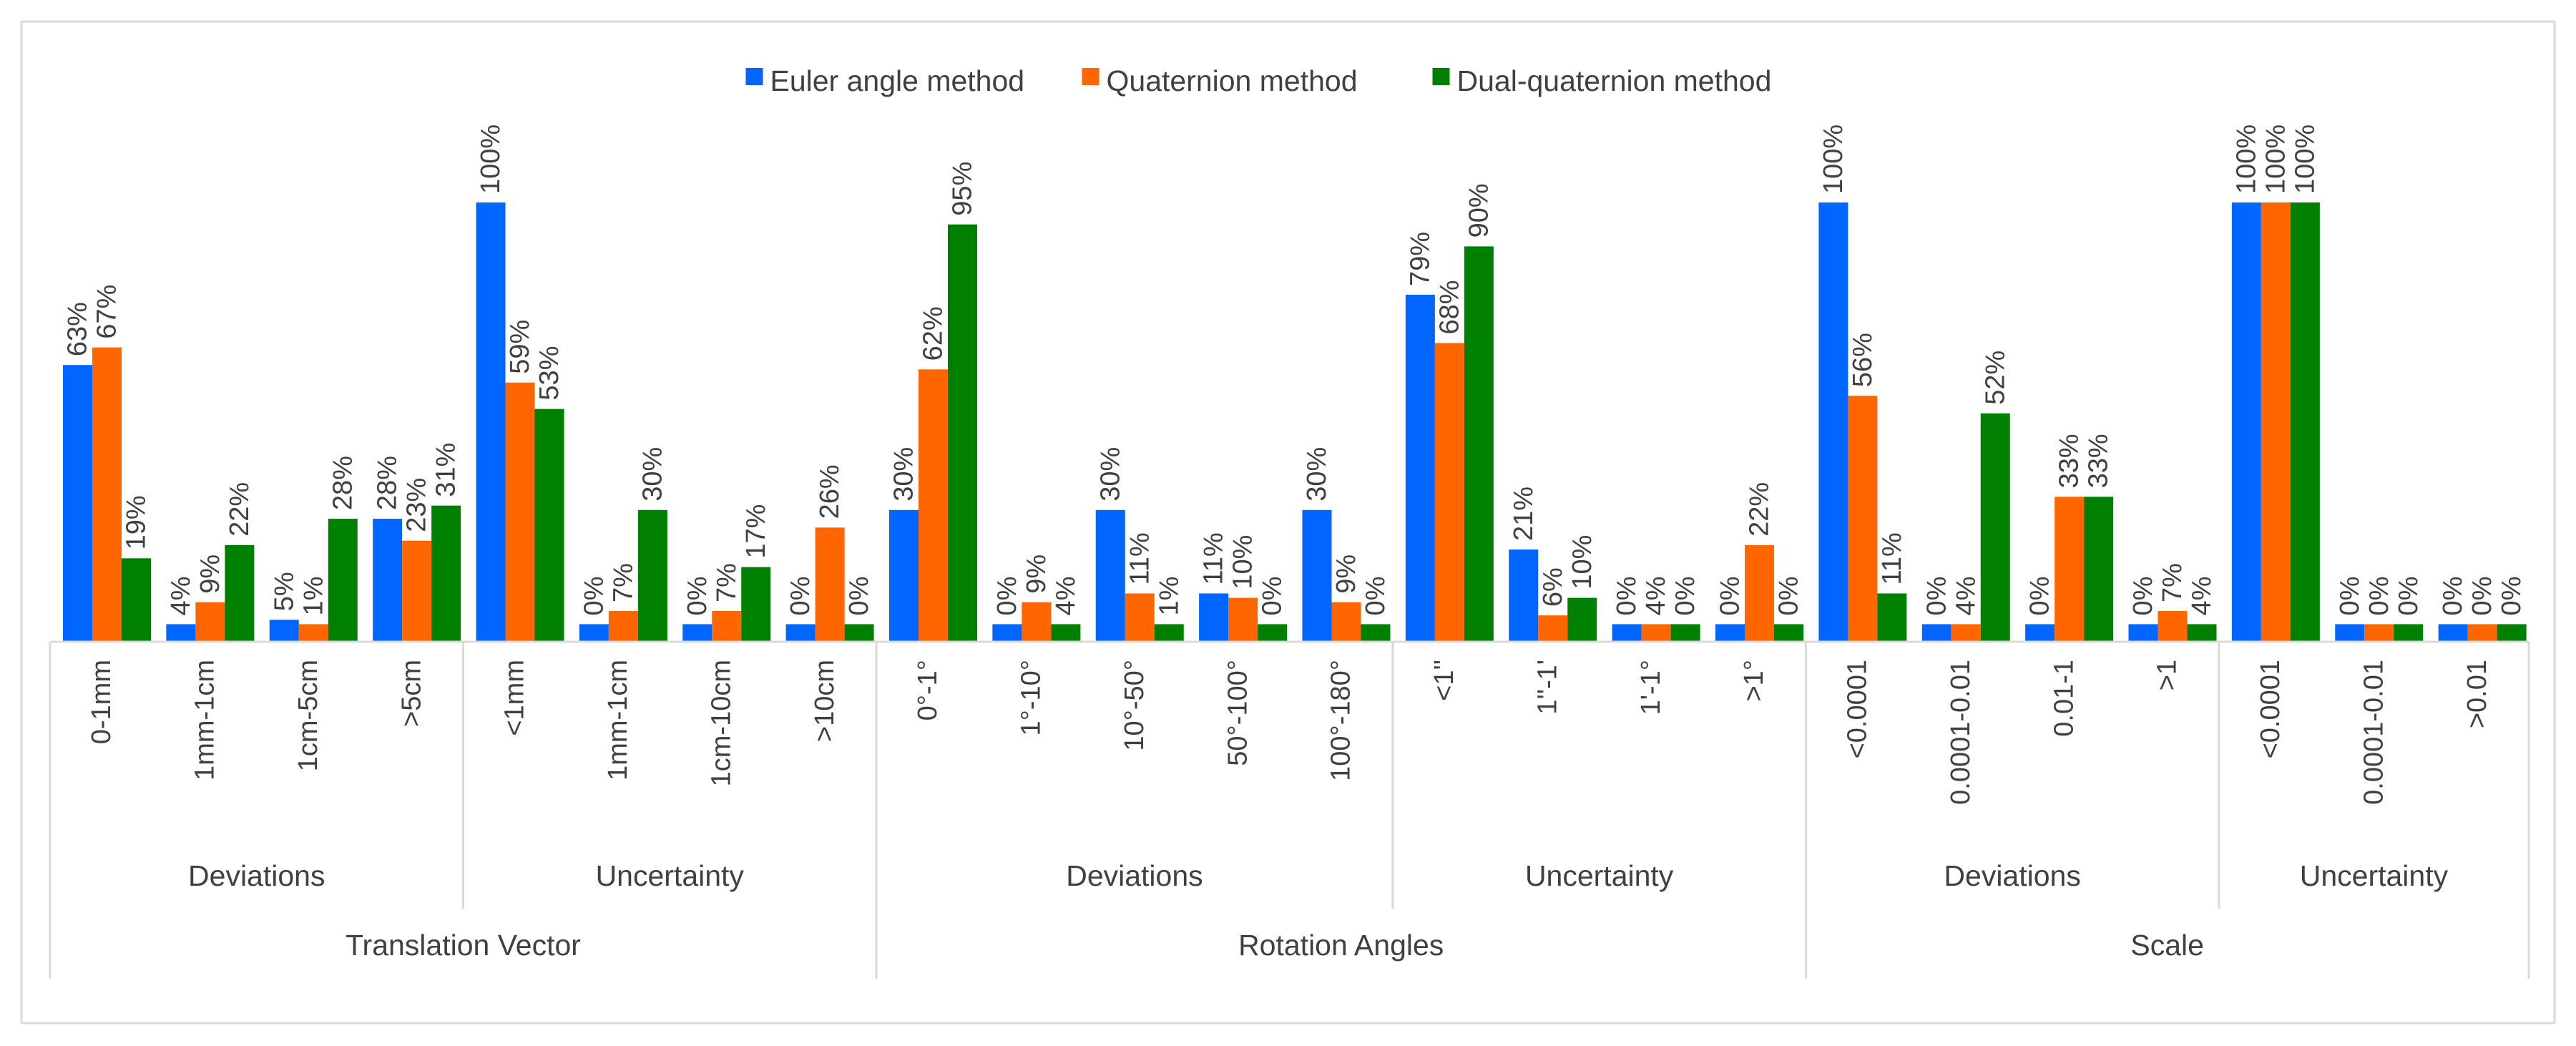 This screenshot has width=2576, height=1046. What do you see at coordinates (1656, 596) in the screenshot?
I see `value-label-1-15: 4%` at bounding box center [1656, 596].